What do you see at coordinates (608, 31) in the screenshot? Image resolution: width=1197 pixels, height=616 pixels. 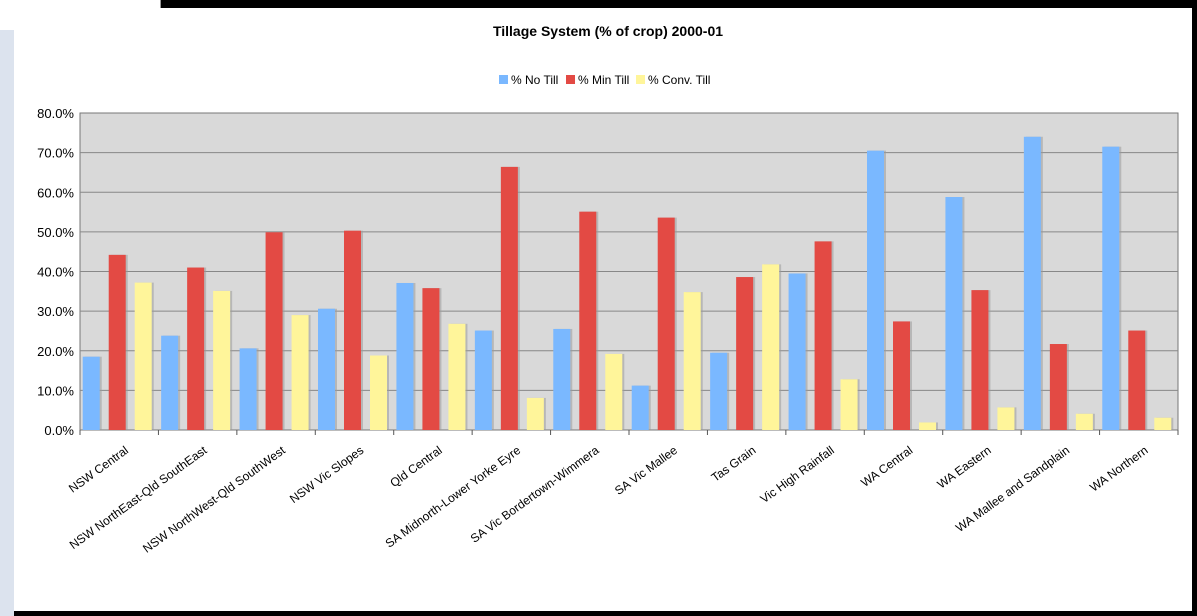 I see `chart-title: Tillage System (% of crop) 2000-01` at bounding box center [608, 31].